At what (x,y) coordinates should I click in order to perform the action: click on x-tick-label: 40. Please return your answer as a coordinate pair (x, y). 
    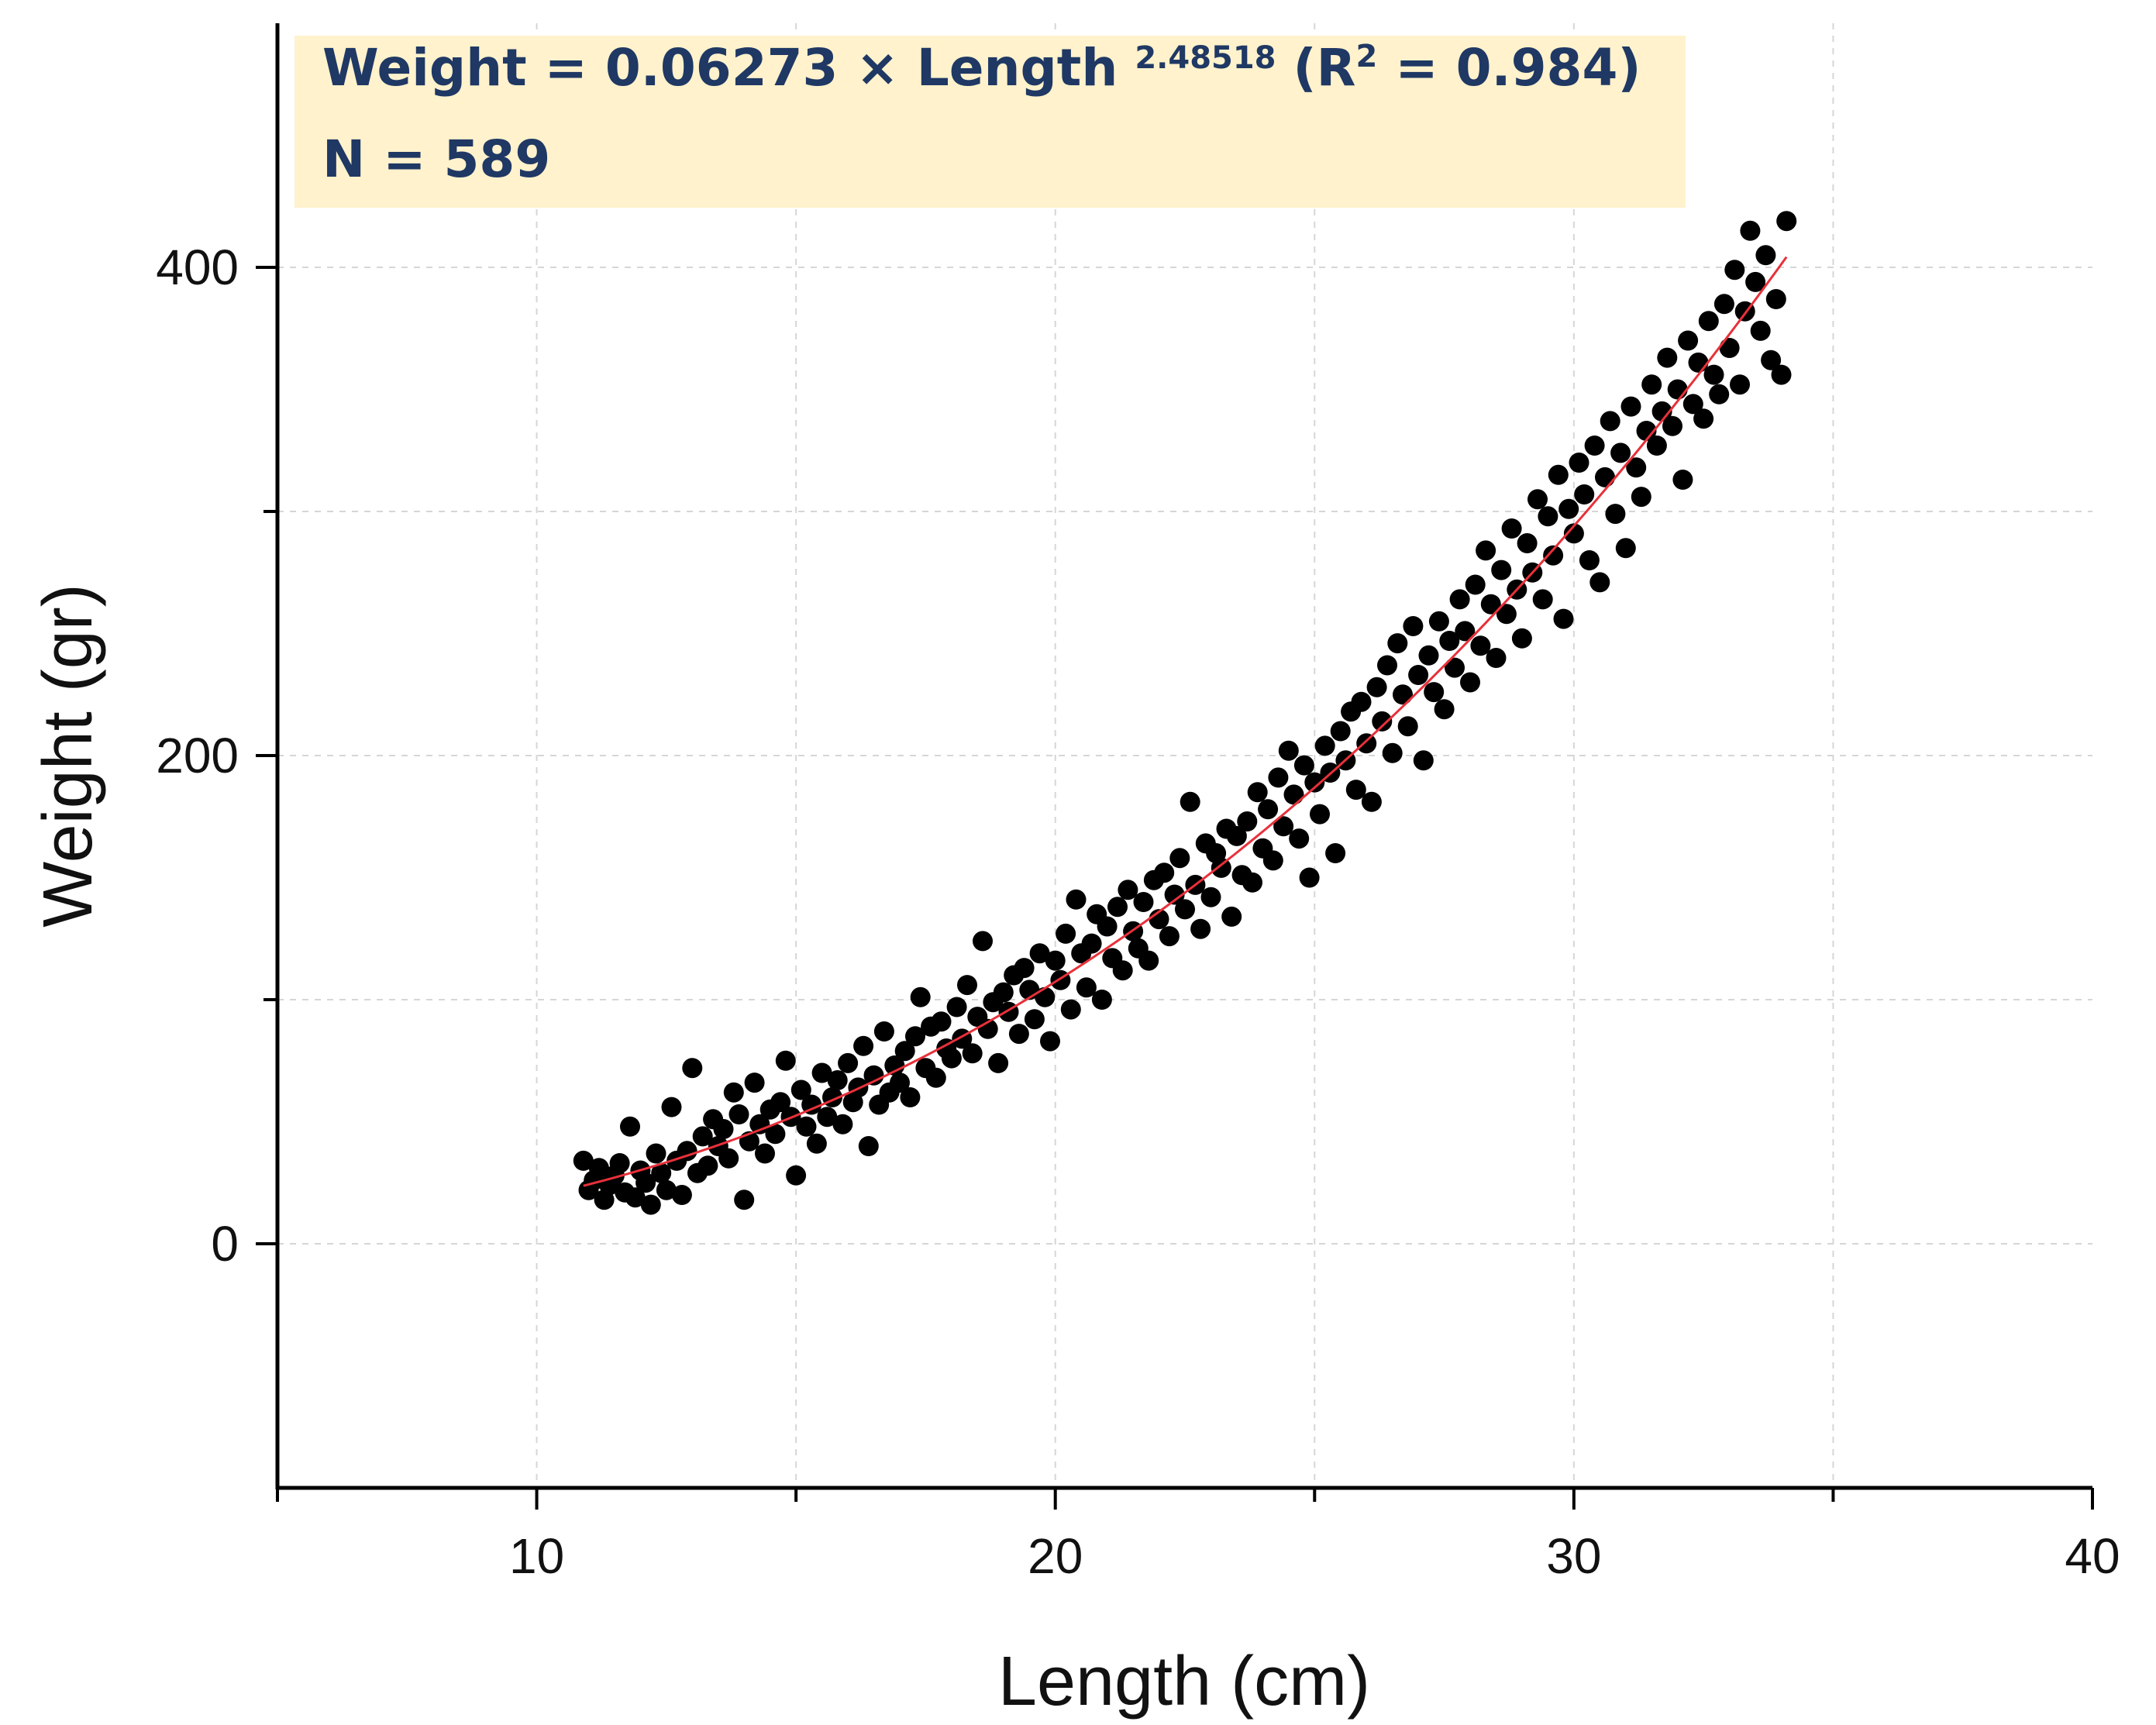
    Looking at the image, I should click on (2092, 1556).